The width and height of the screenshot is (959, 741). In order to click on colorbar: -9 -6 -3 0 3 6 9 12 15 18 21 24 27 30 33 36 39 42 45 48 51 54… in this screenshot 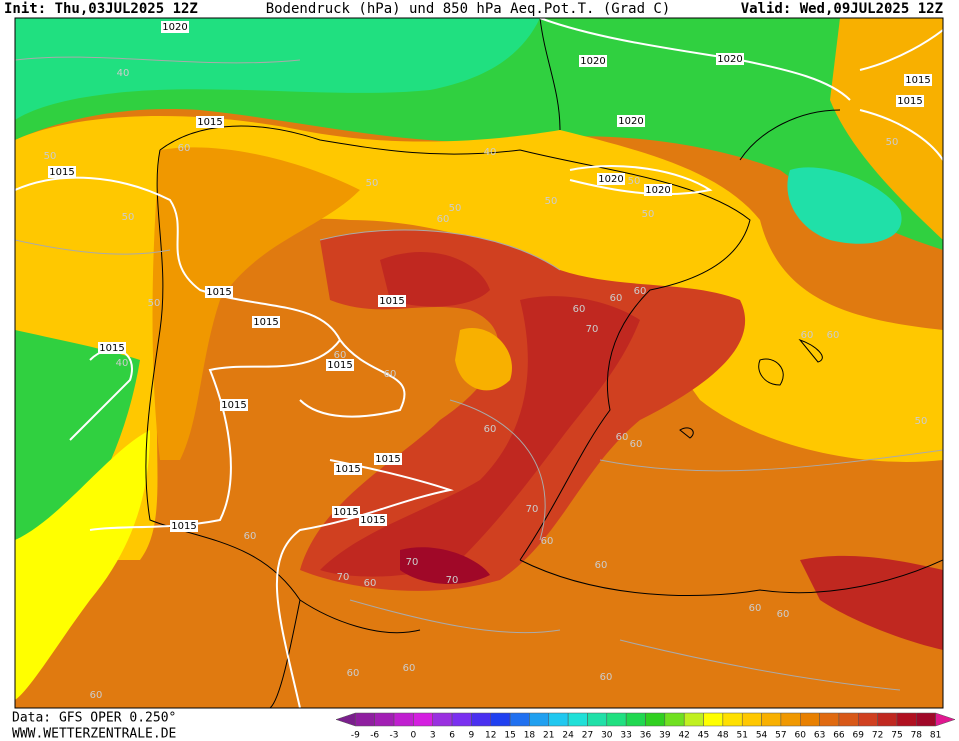, I will do `click(645, 726)`.